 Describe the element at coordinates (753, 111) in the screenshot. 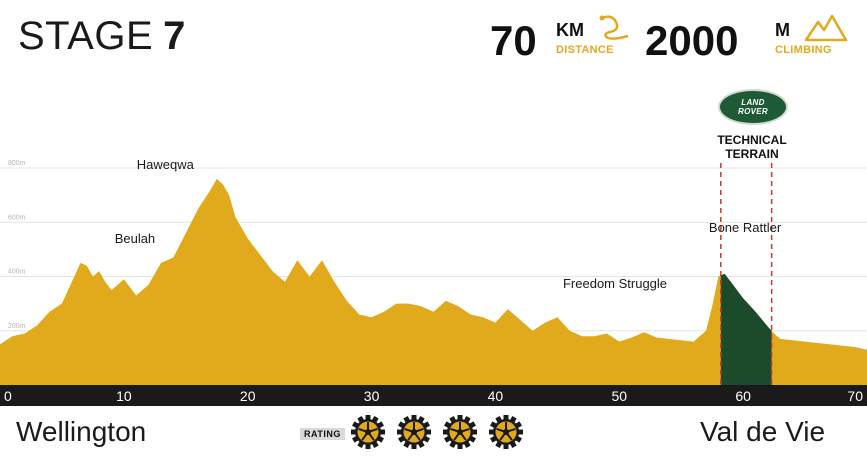

I see `logo-line-2: ROVER` at that location.